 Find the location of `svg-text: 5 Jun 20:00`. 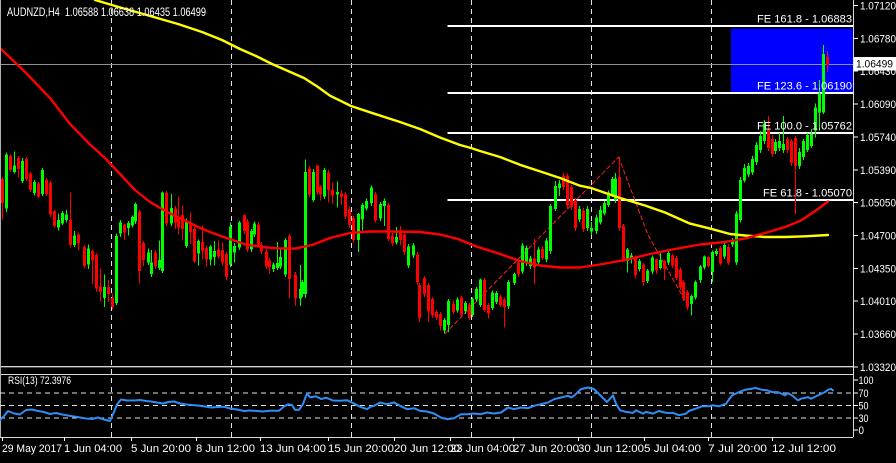

svg-text: 5 Jun 20:00 is located at coordinates (161, 449).